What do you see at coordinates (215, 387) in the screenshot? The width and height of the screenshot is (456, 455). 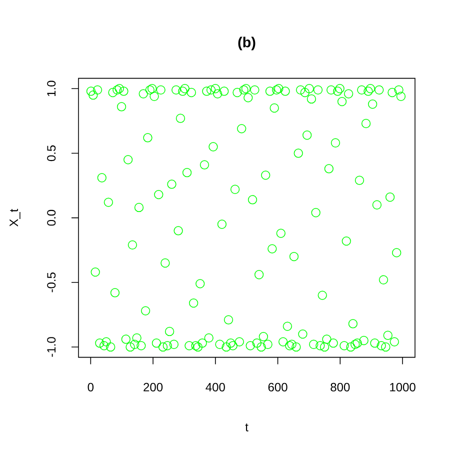 I see `x-tick-label: 400` at bounding box center [215, 387].